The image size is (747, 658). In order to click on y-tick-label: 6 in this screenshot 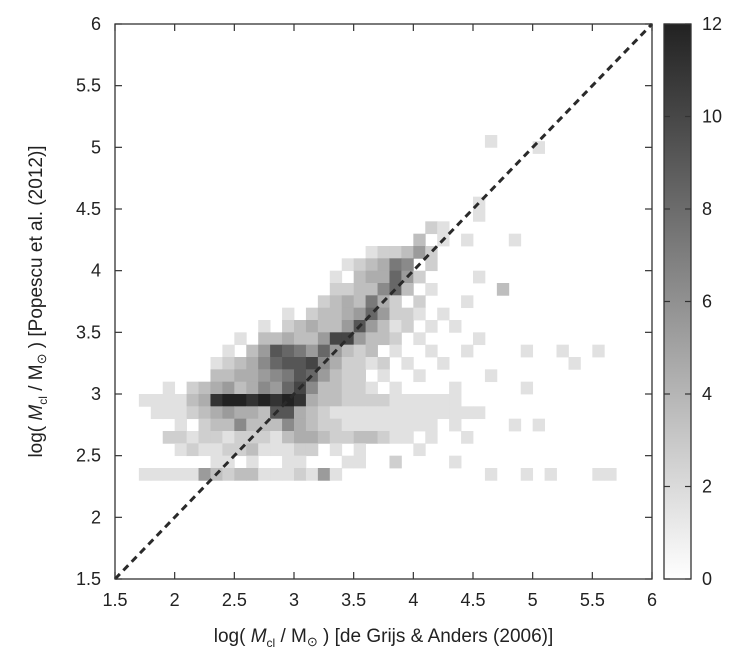, I will do `click(96, 24)`.